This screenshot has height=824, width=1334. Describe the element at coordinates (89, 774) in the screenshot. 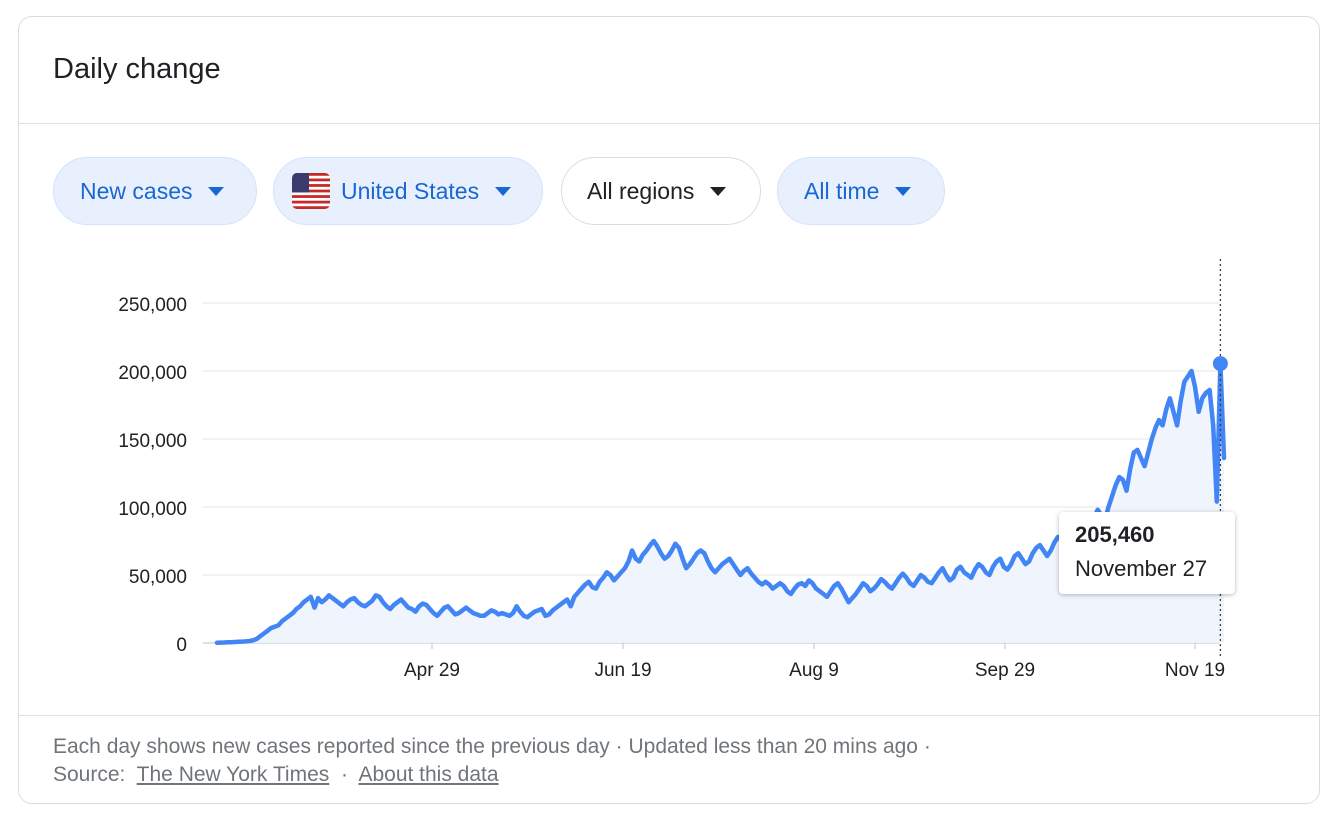

I see `source-label: Source:` at that location.